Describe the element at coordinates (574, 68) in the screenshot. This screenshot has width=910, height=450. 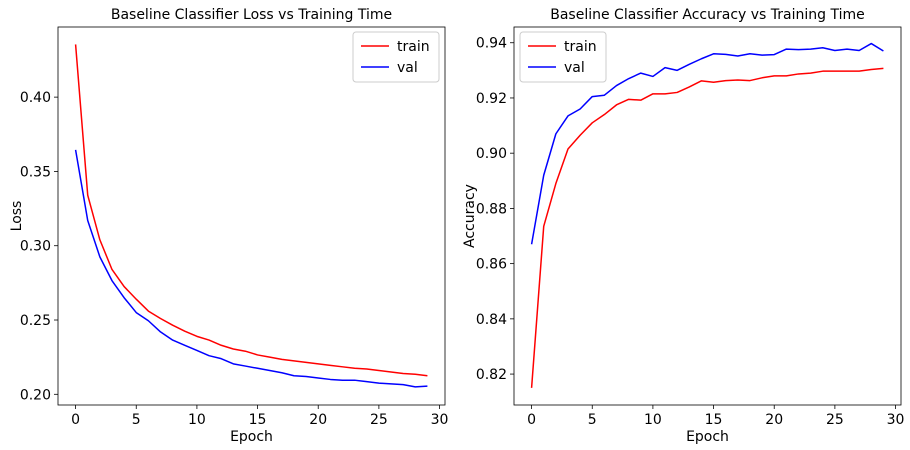
I see `accuracy-legend-label-val: val` at that location.